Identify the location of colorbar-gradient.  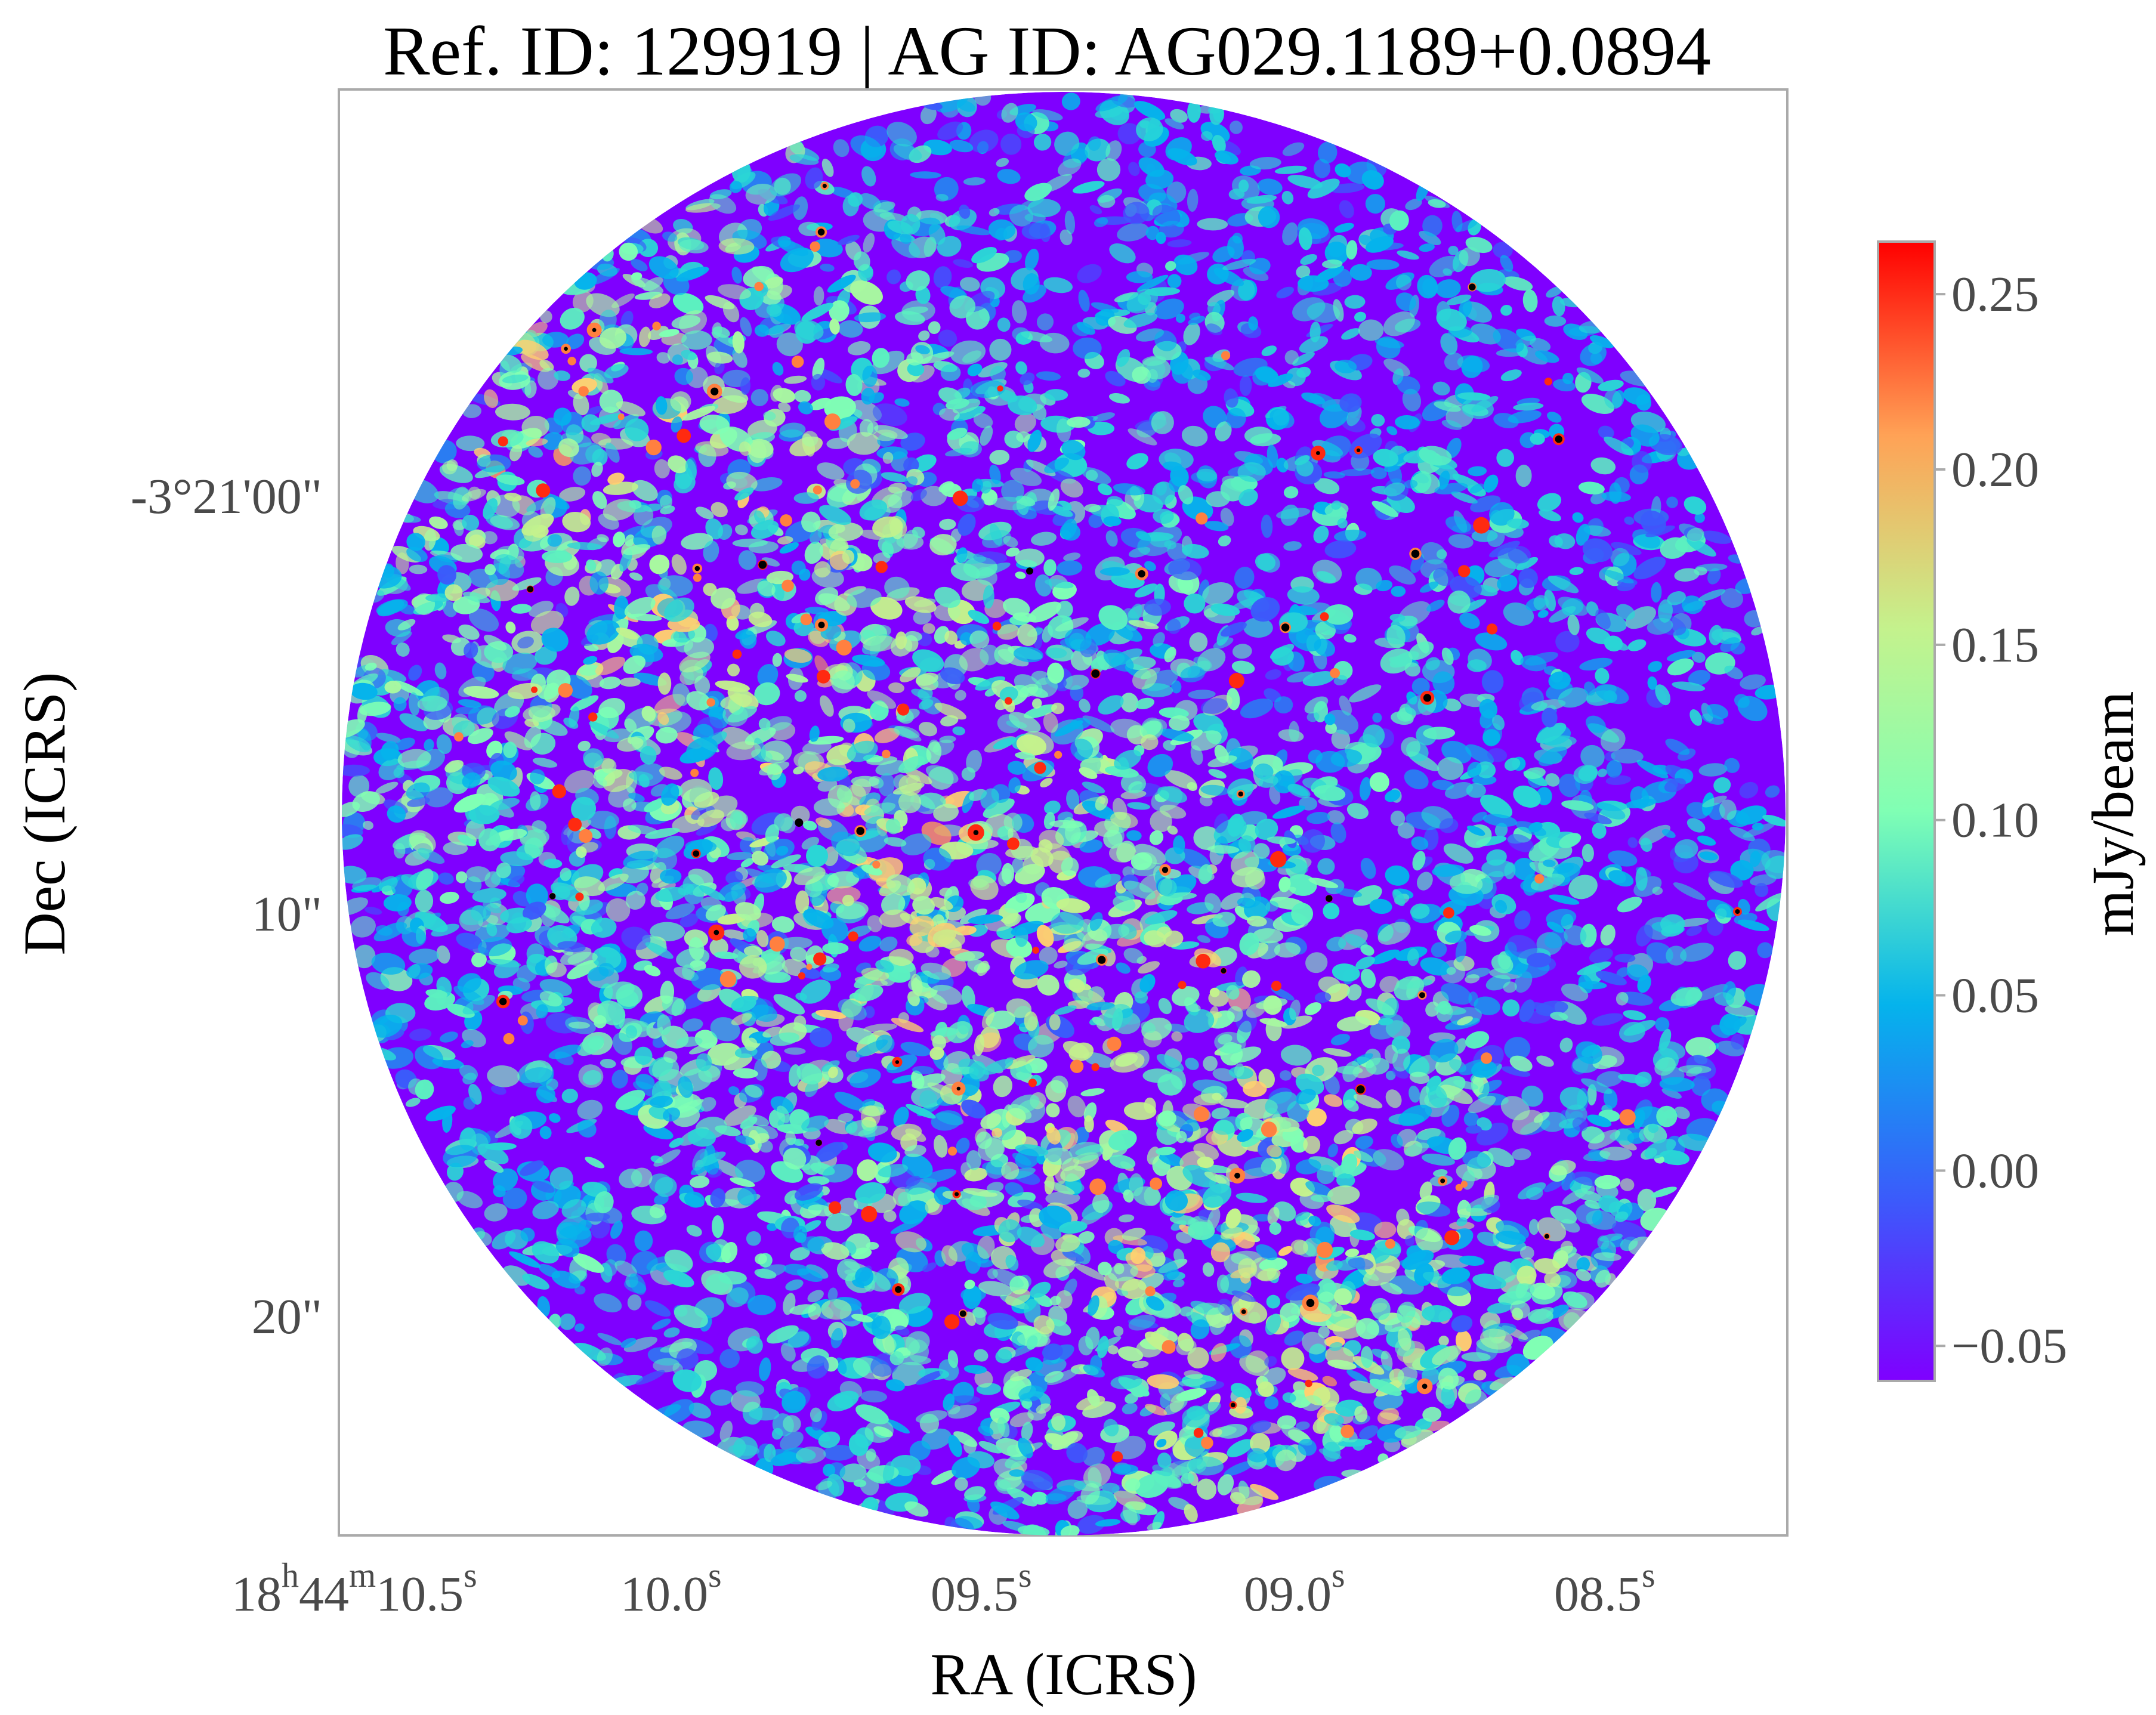
(1907, 811).